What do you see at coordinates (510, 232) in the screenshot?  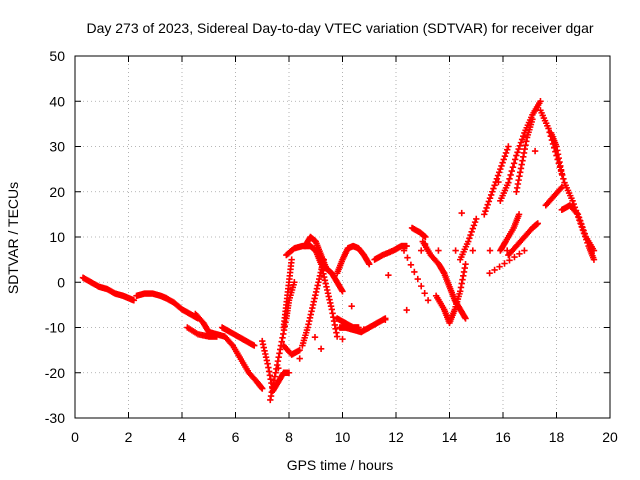 I see `track-peak-lower` at bounding box center [510, 232].